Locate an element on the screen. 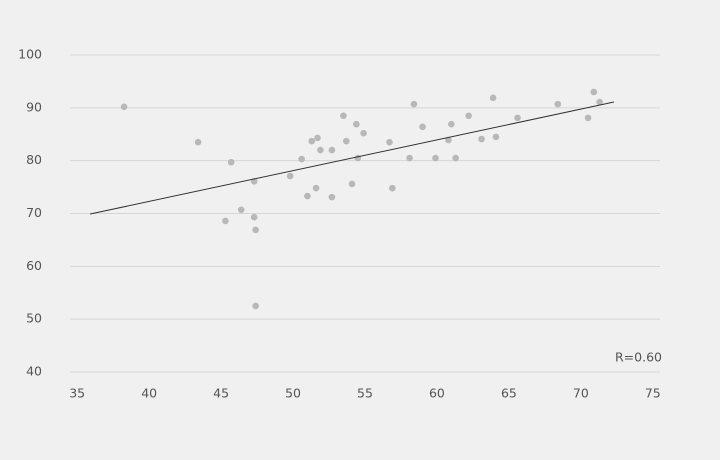 The width and height of the screenshot is (720, 460). y-tick-label: 100 is located at coordinates (30, 54).